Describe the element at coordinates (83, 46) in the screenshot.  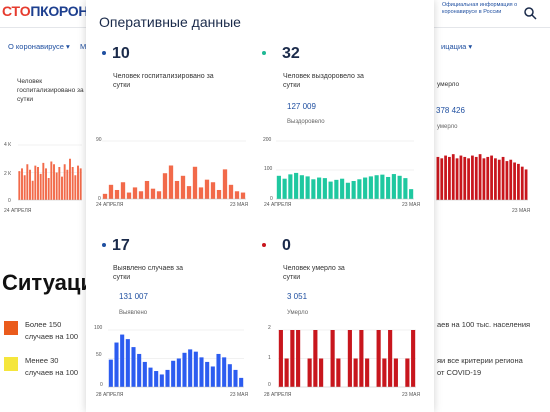
I see `nav-second: М` at that location.